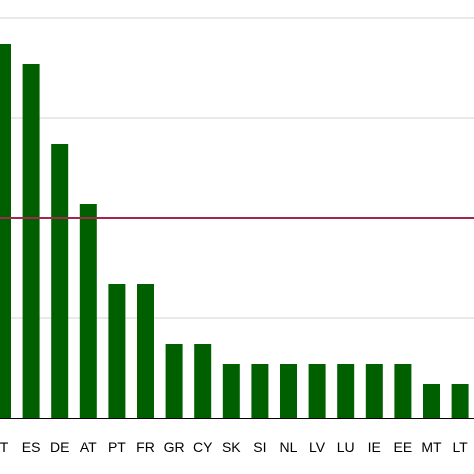 The image size is (474, 474). What do you see at coordinates (259, 447) in the screenshot?
I see `x-tick-label: SI` at bounding box center [259, 447].